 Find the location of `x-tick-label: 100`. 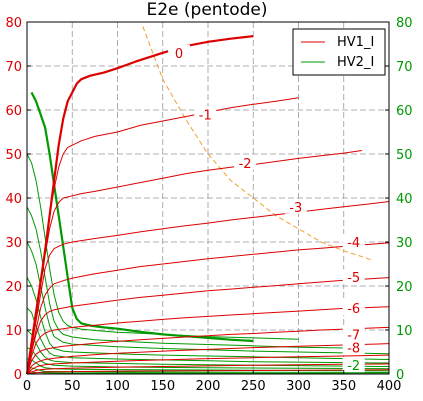

x-tick-label: 100 is located at coordinates (117, 386).